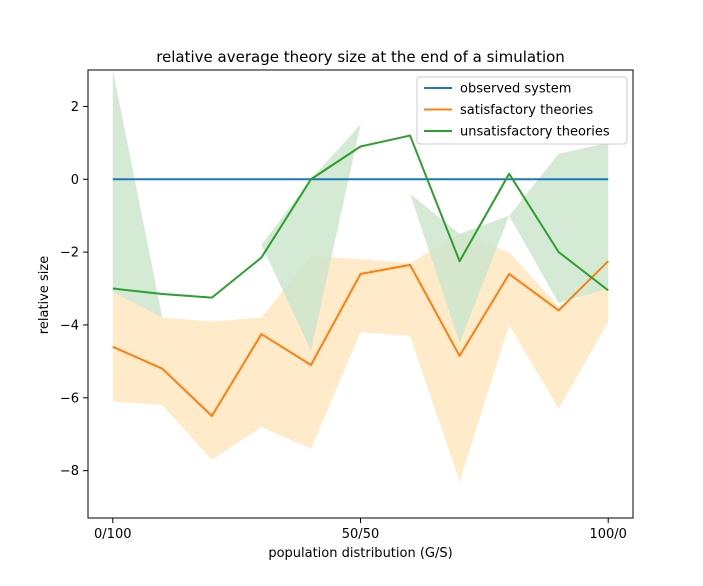 This screenshot has width=703, height=586. What do you see at coordinates (515, 89) in the screenshot?
I see `legend-label: observed system` at bounding box center [515, 89].